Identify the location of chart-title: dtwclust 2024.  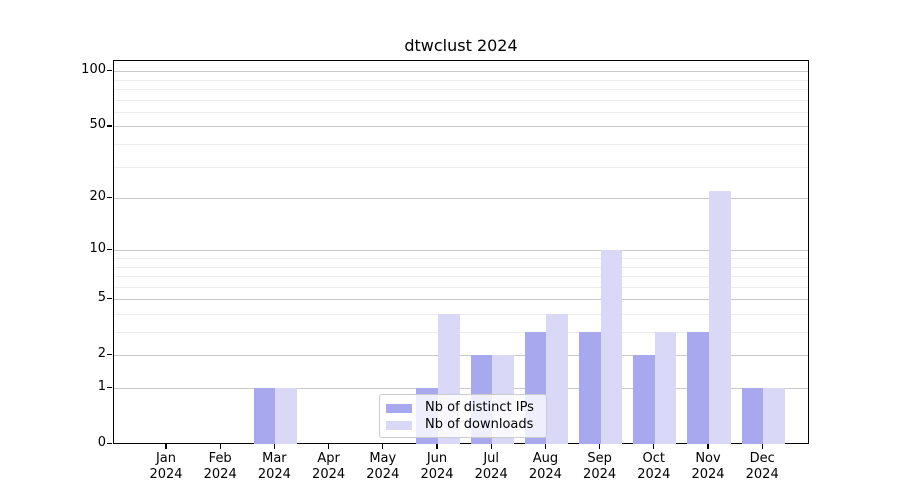
(461, 45).